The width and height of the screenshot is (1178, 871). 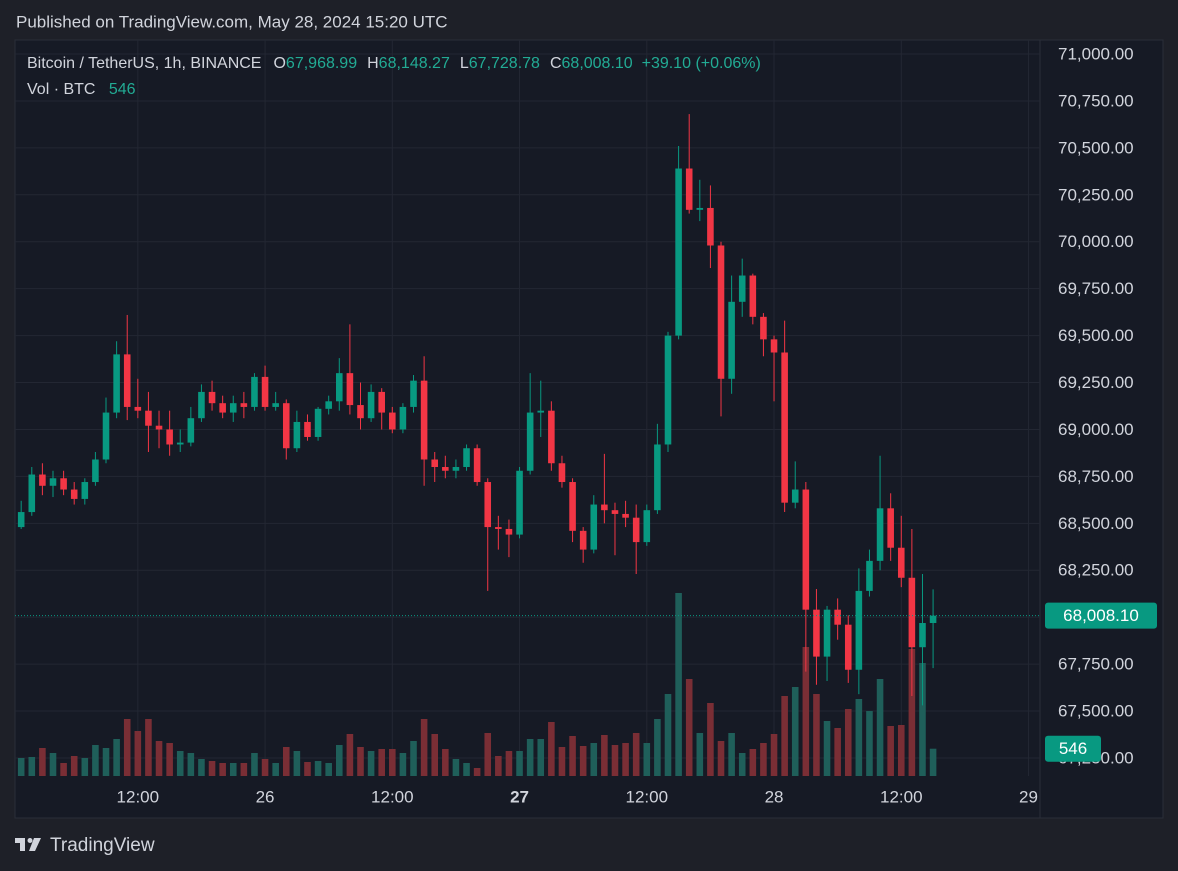 What do you see at coordinates (1096, 382) in the screenshot?
I see `y-tick-label: 69,250.00` at bounding box center [1096, 382].